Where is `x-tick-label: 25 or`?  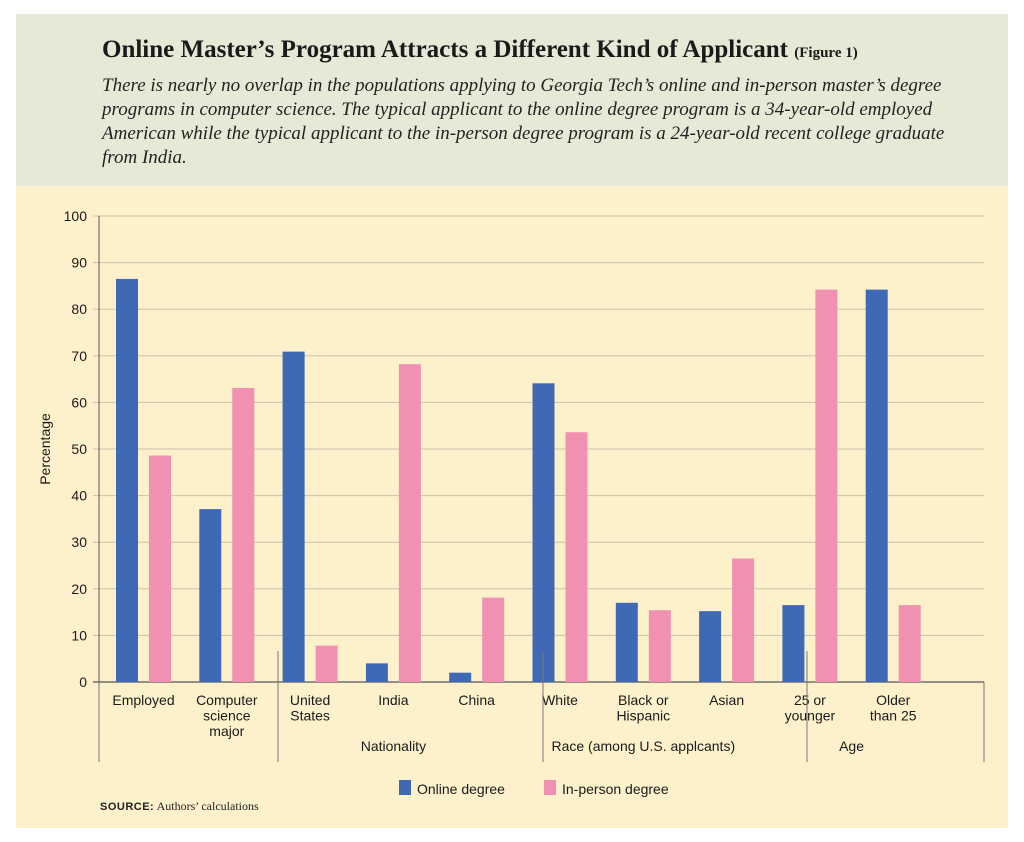
x-tick-label: 25 or is located at coordinates (810, 700).